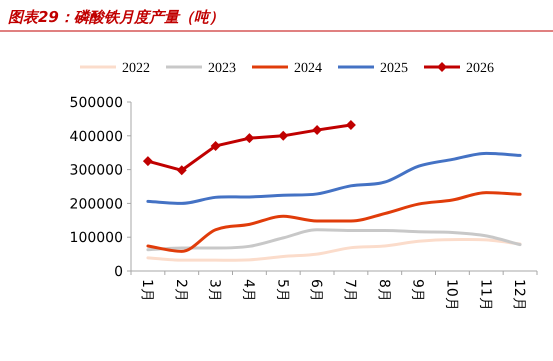 This screenshot has height=361, width=553. Describe the element at coordinates (350, 290) in the screenshot. I see `x-tick-label: 7月` at that location.